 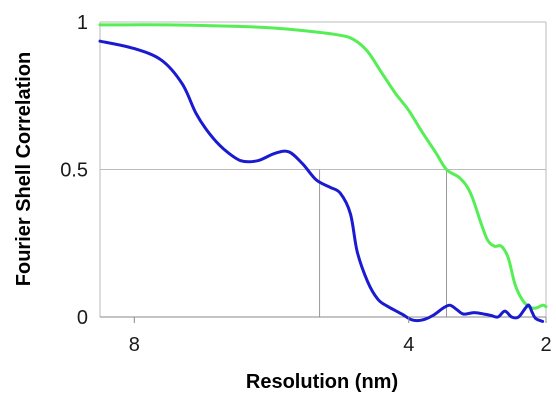 I want to click on resolution-marker-lines, so click(x=383, y=243).